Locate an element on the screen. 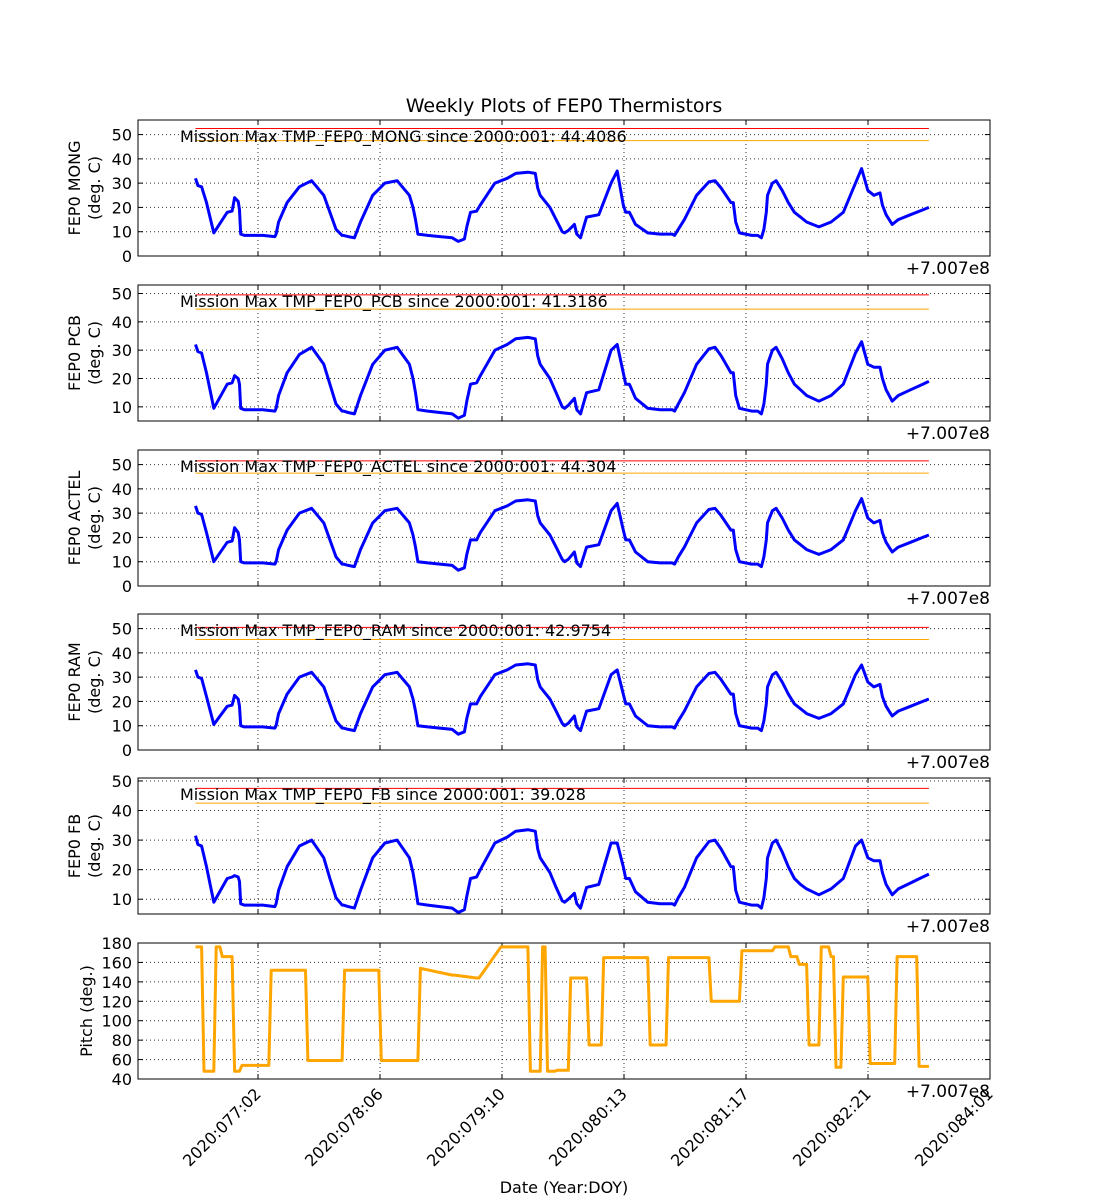 The image size is (1100, 1200). pitch-series-line is located at coordinates (562, 1009).